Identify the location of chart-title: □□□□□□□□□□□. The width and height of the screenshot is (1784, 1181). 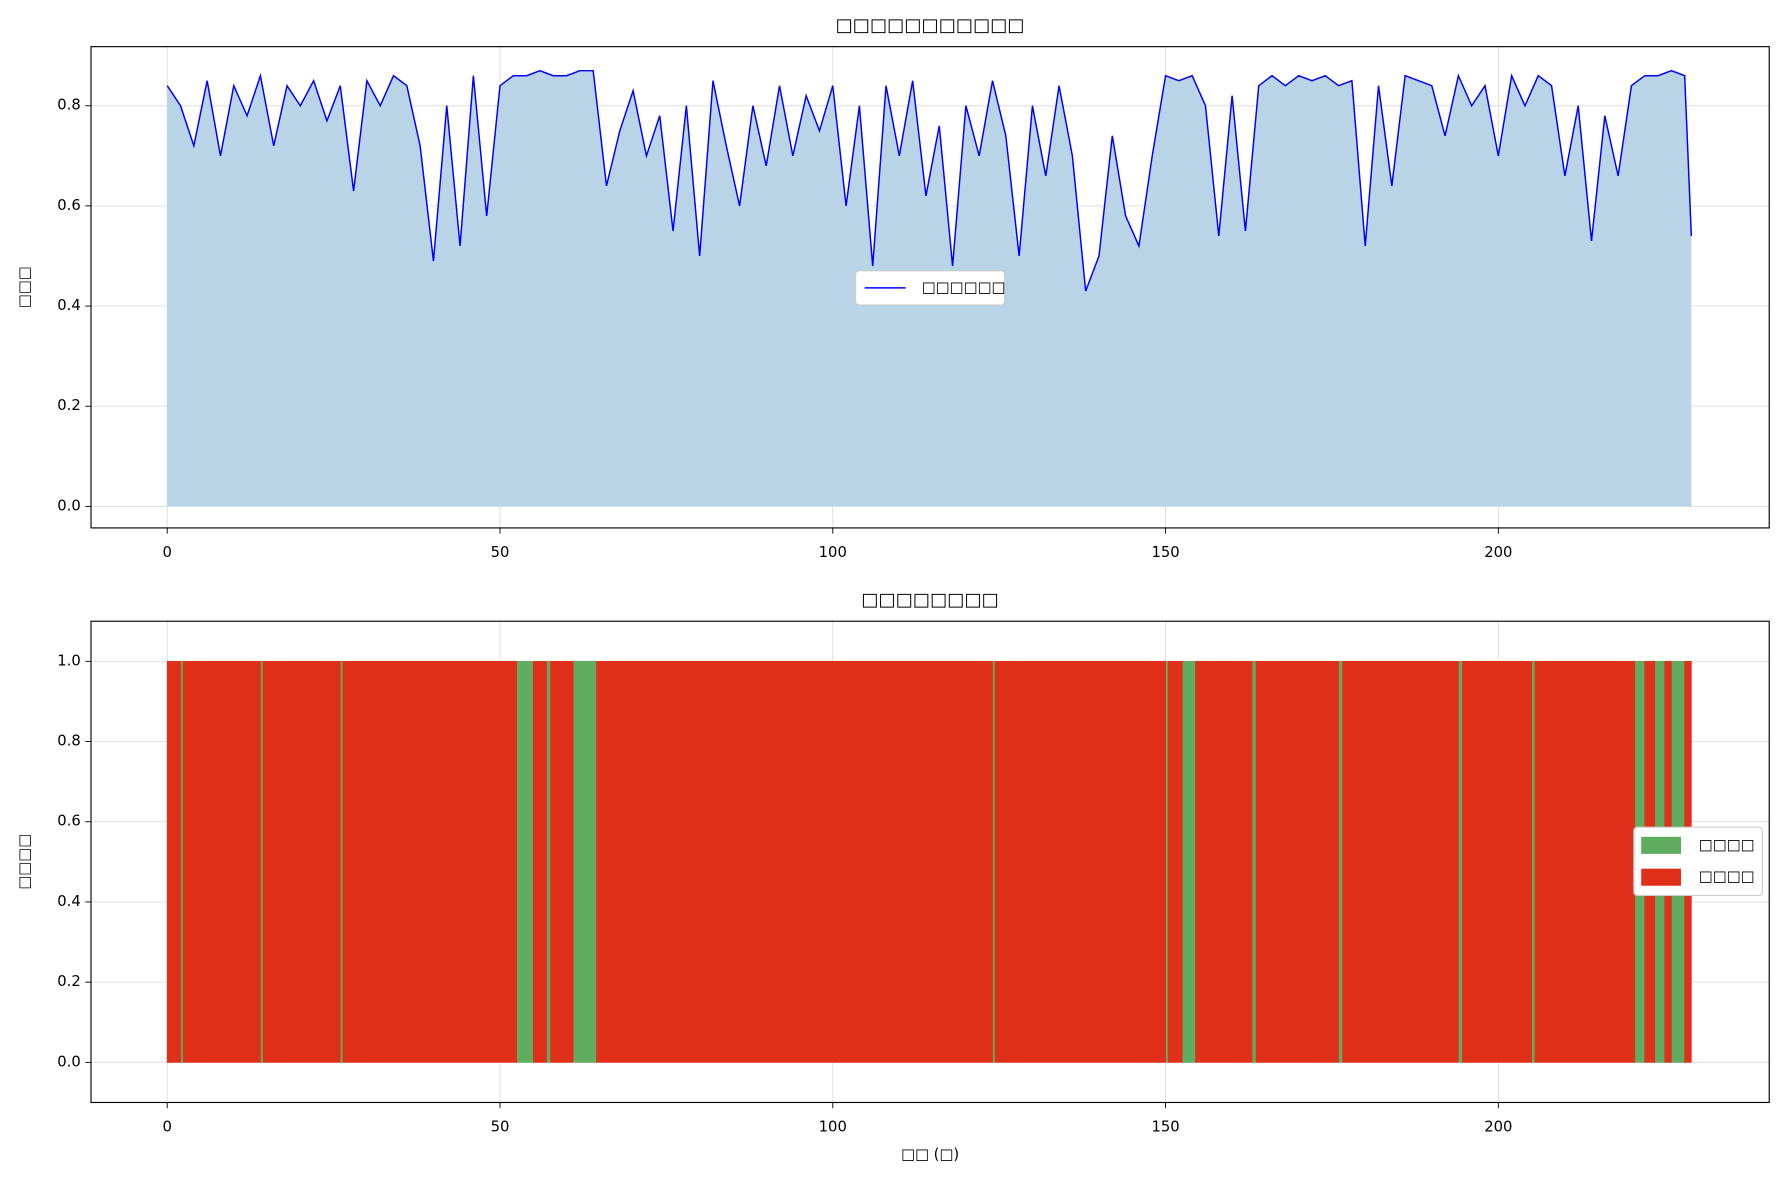
(930, 25).